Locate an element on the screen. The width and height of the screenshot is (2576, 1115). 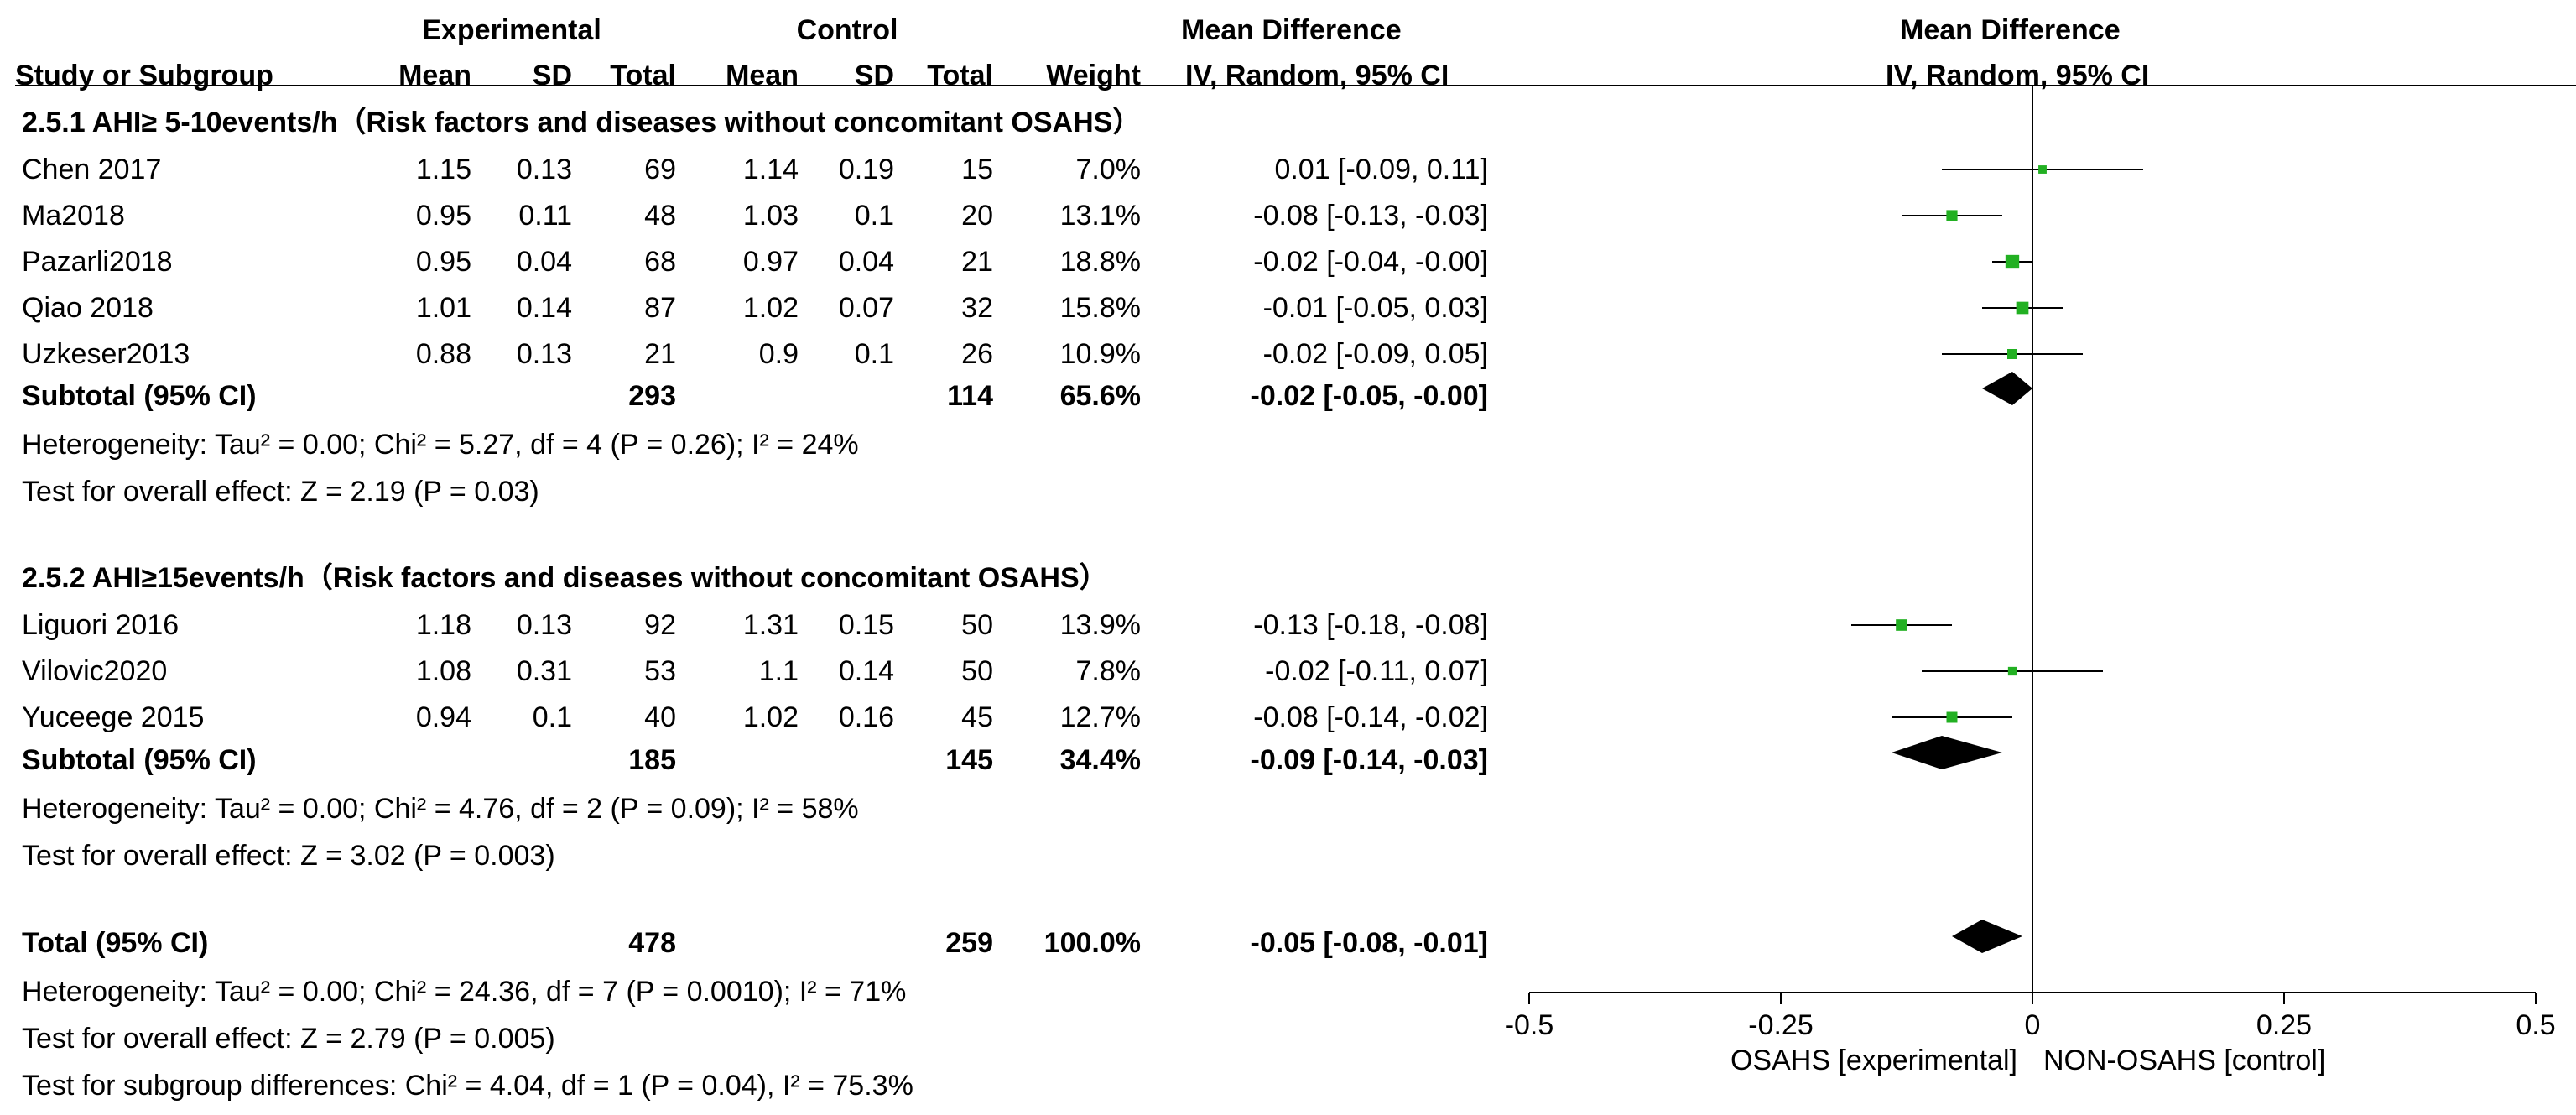
sd-c: 0.07 is located at coordinates (866, 308).